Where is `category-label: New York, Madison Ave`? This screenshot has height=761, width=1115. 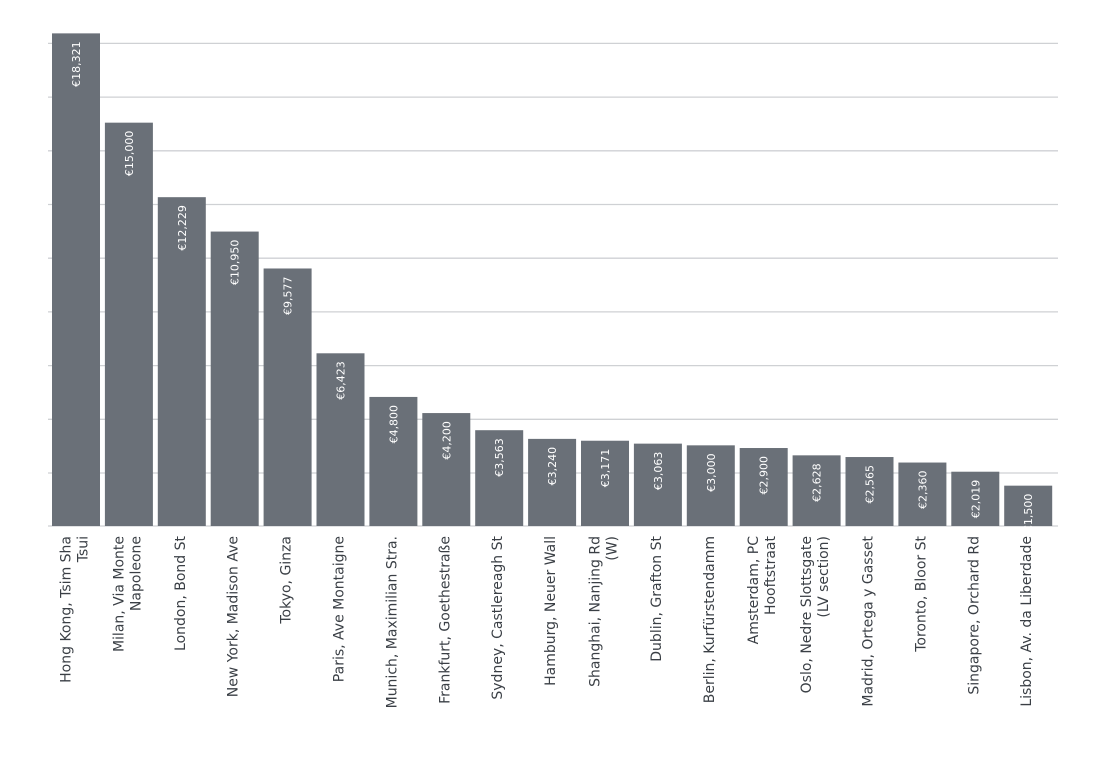 category-label: New York, Madison Ave is located at coordinates (234, 616).